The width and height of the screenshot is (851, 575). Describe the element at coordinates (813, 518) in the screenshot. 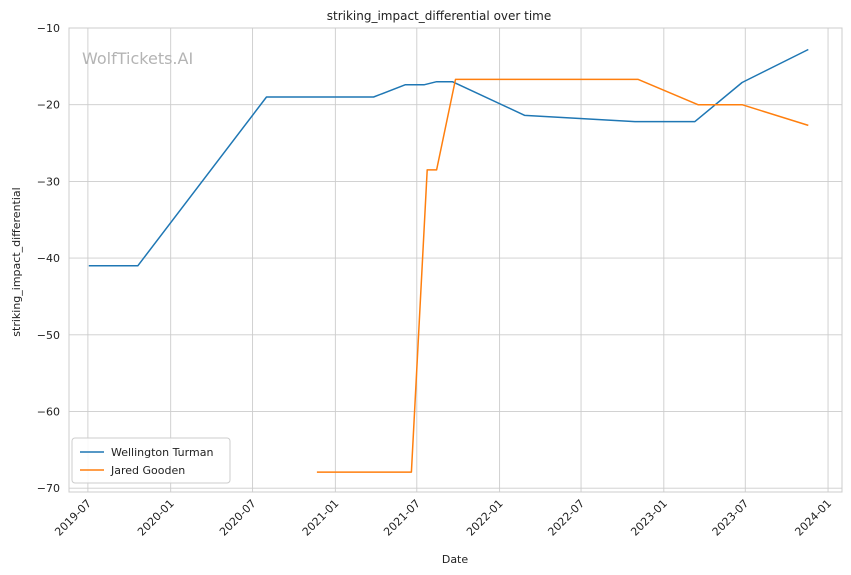

I see `x-tick-label: 2024-01` at that location.